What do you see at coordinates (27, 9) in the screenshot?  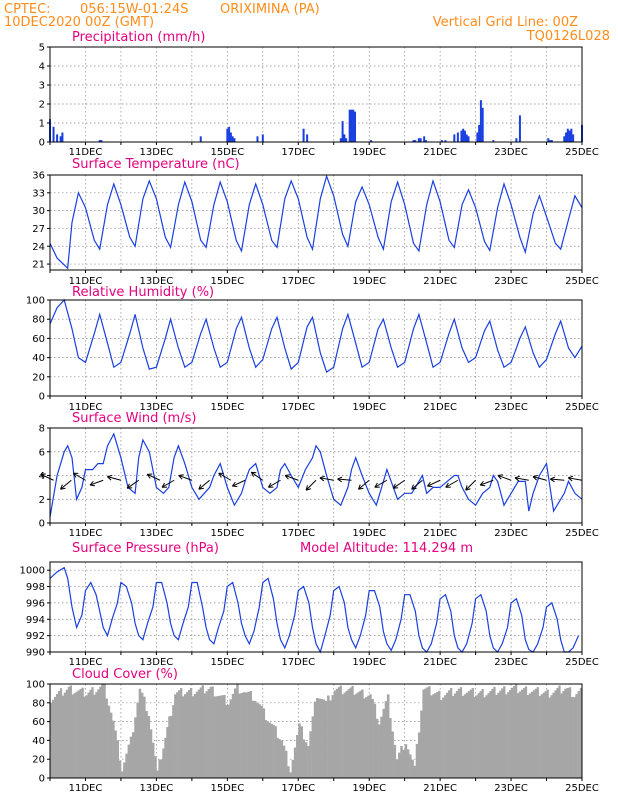 I see `header-center: CPTEC:` at bounding box center [27, 9].